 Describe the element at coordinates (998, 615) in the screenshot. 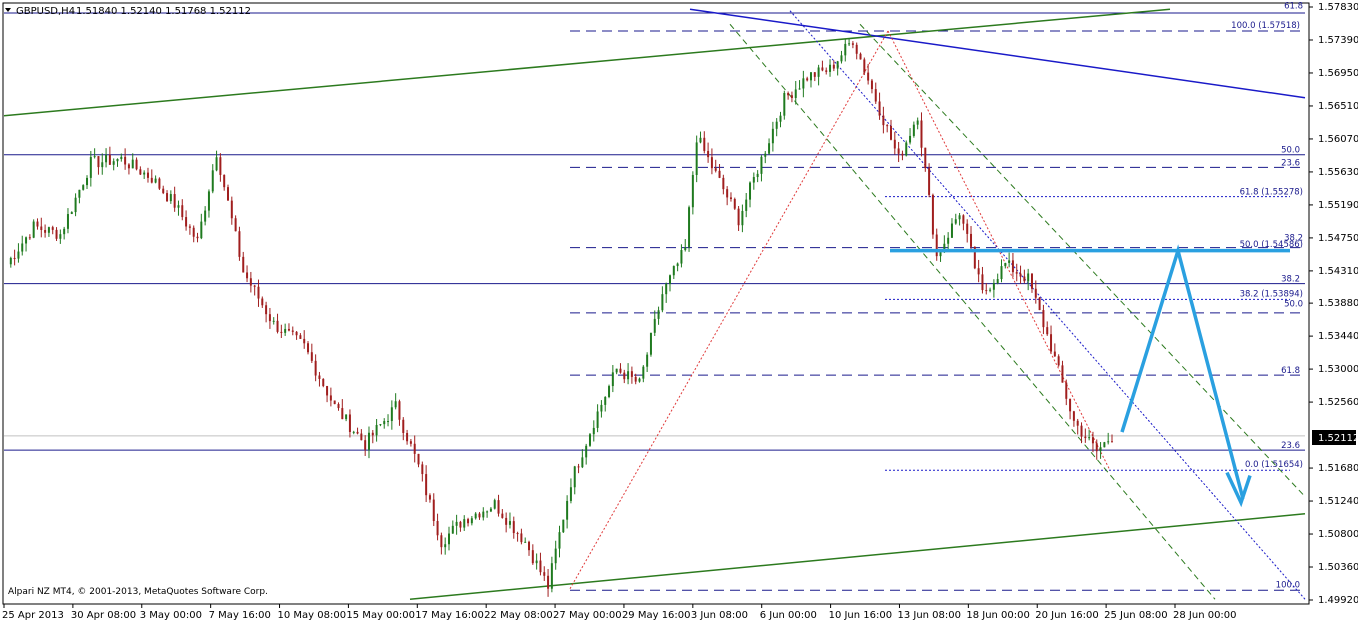

I see `time-tick-label: 18 Jun 00:00` at that location.